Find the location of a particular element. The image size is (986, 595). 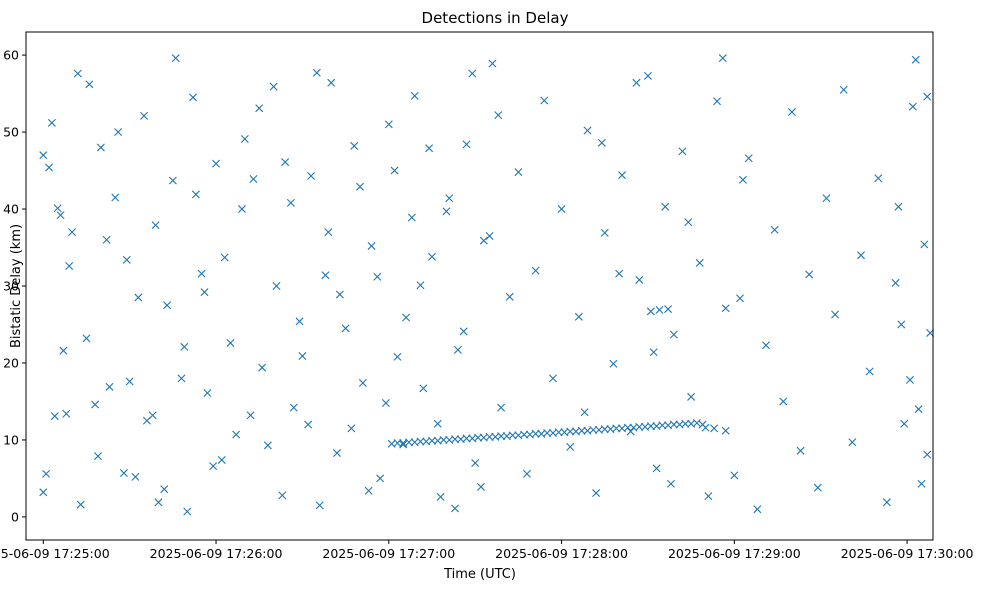

chart-title: Detections in Delay is located at coordinates (495, 18).